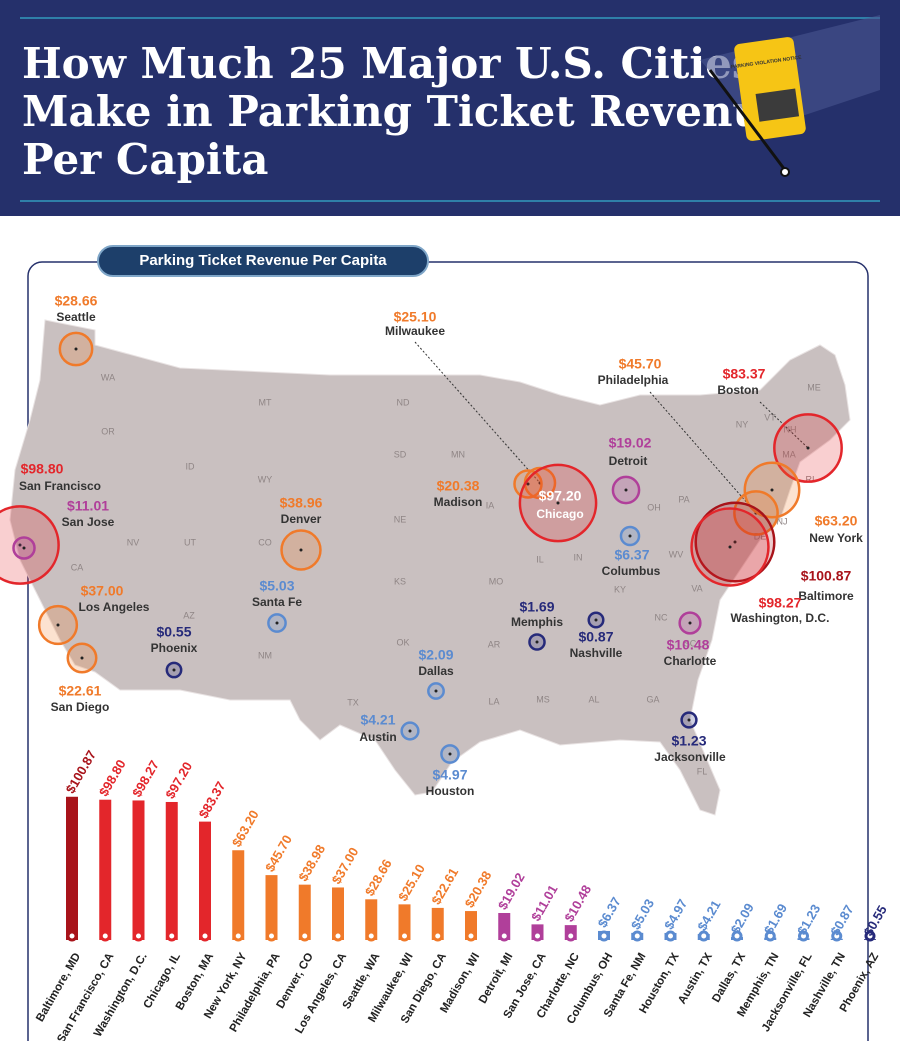 The width and height of the screenshot is (900, 1041). I want to click on state-label: WV, so click(676, 554).